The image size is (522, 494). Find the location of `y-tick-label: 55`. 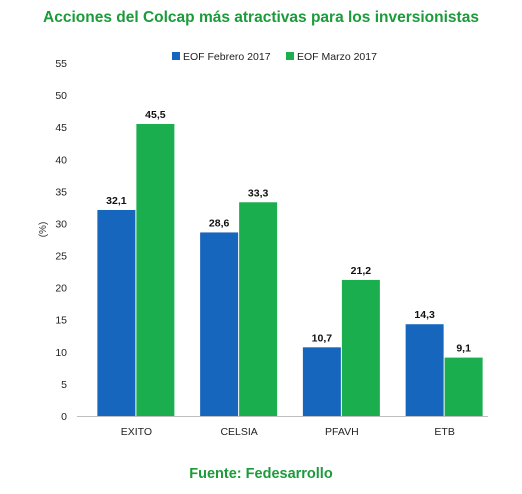

y-tick-label: 55 is located at coordinates (61, 64).